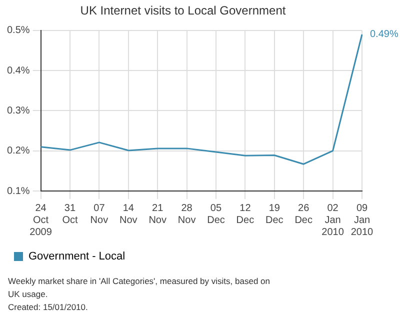 Image resolution: width=400 pixels, height=321 pixels. I want to click on x-tick-label: 24 Oct 2009, so click(41, 220).